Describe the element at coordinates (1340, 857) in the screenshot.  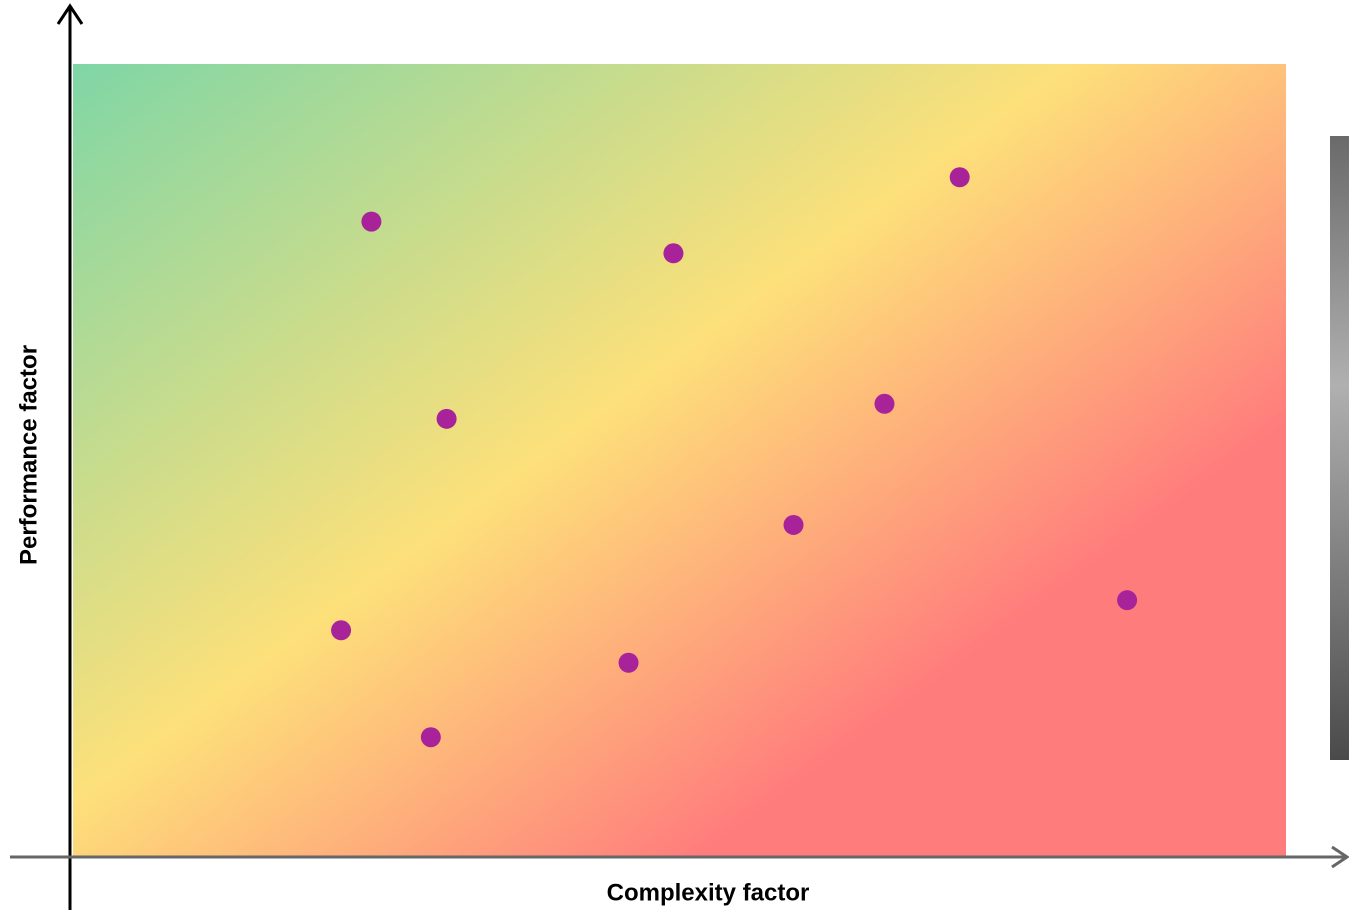
I see `x-axis-arrow` at that location.